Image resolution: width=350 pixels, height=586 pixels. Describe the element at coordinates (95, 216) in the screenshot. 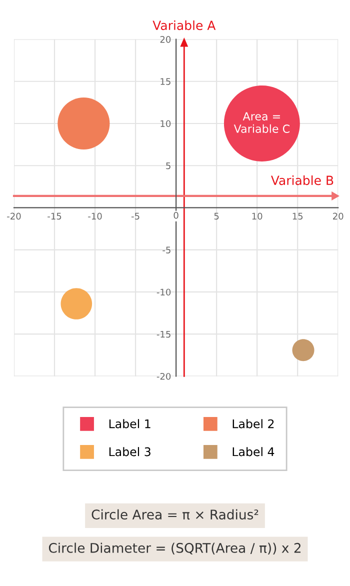

I see `x-tick-label: -10` at that location.